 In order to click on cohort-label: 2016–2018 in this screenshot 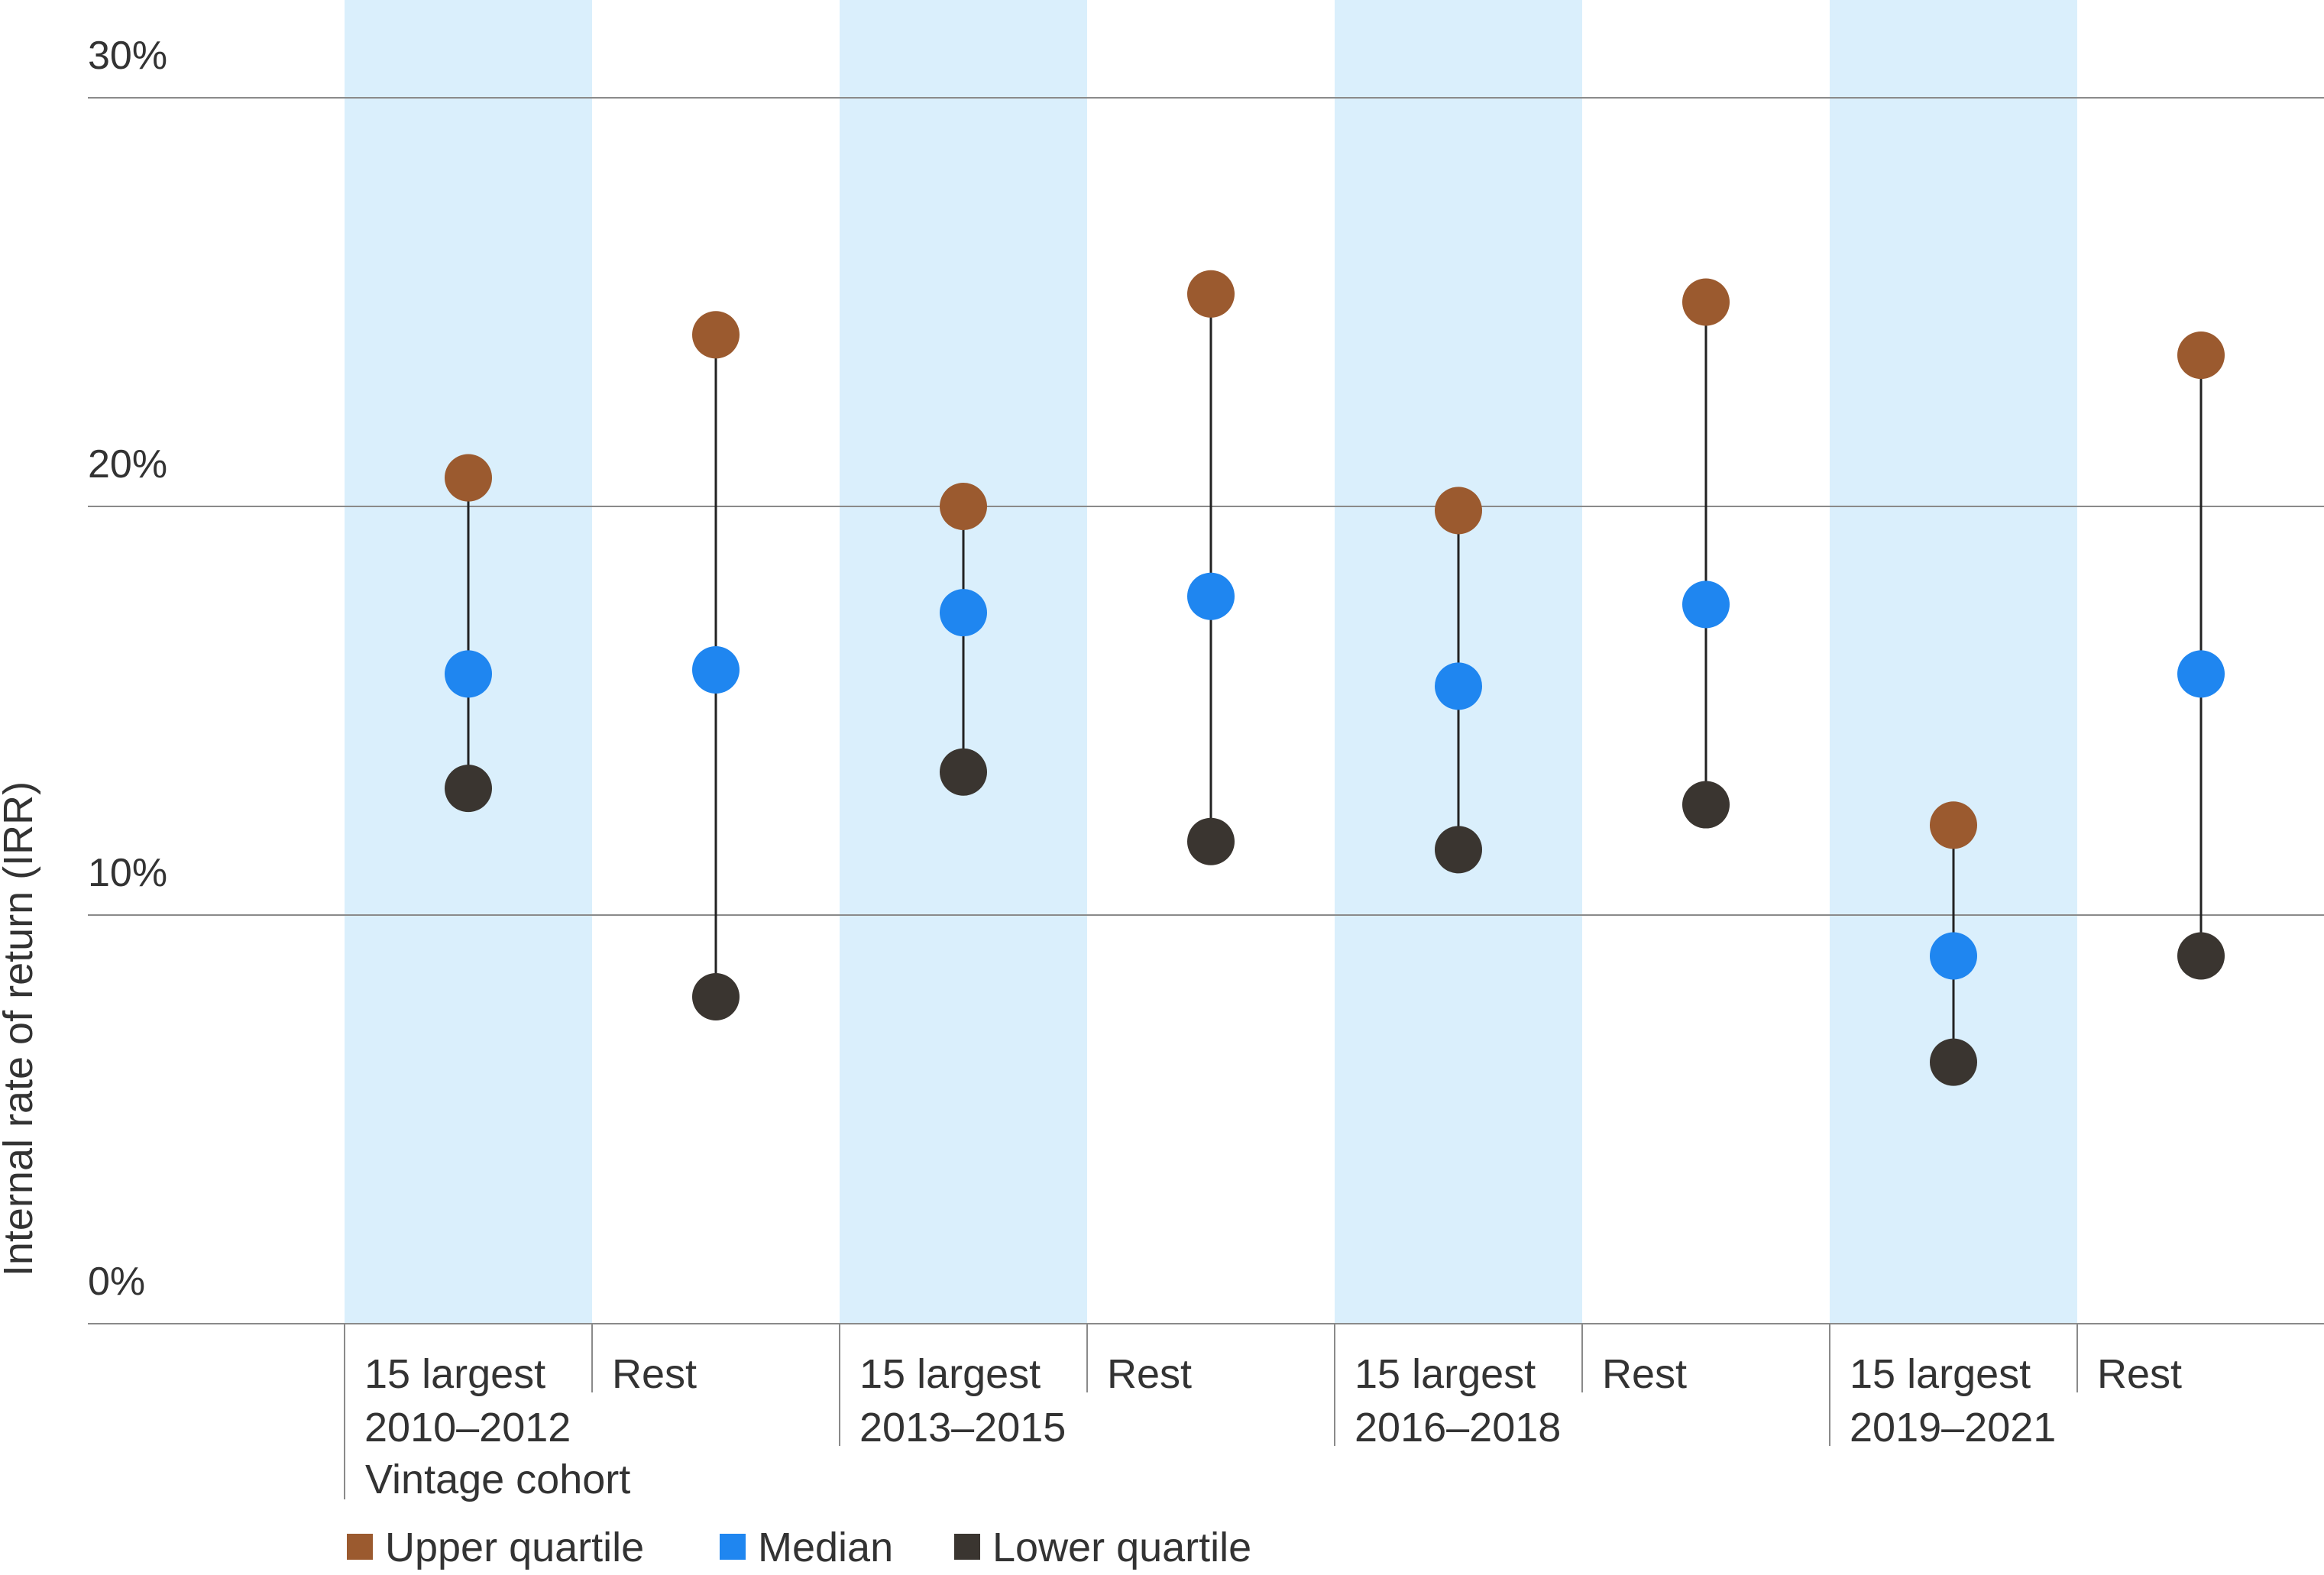, I will do `click(1458, 1427)`.